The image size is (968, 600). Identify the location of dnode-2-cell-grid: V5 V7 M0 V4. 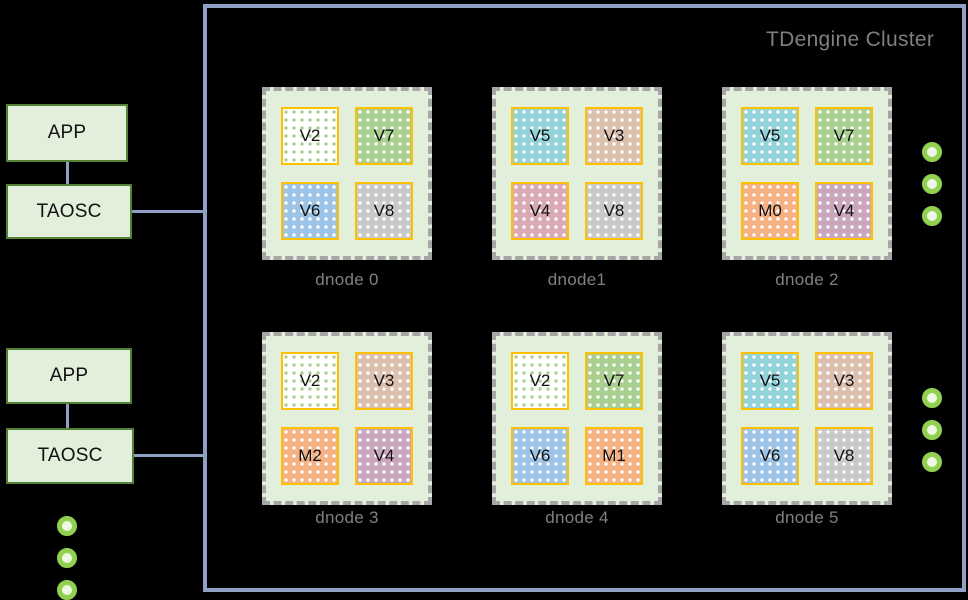
(807, 173).